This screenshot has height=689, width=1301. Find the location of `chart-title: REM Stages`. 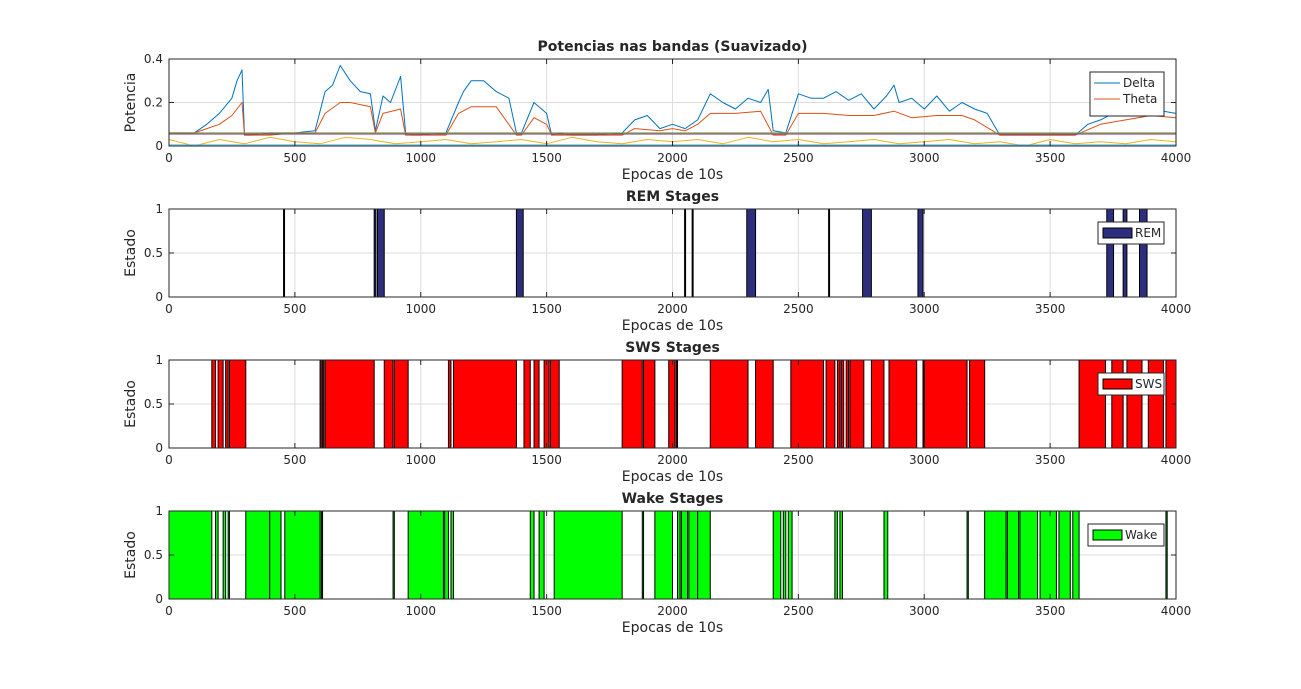

chart-title: REM Stages is located at coordinates (672, 197).